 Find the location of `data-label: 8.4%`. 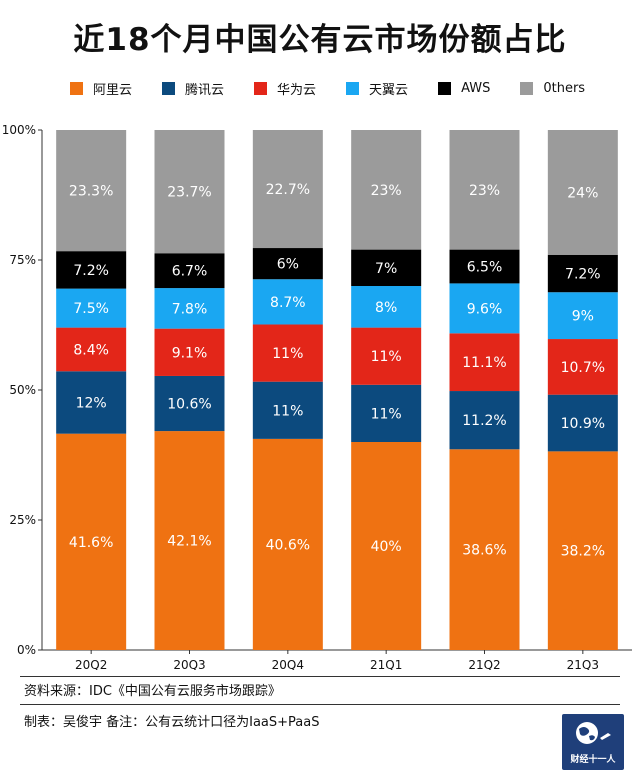

data-label: 8.4% is located at coordinates (91, 350).